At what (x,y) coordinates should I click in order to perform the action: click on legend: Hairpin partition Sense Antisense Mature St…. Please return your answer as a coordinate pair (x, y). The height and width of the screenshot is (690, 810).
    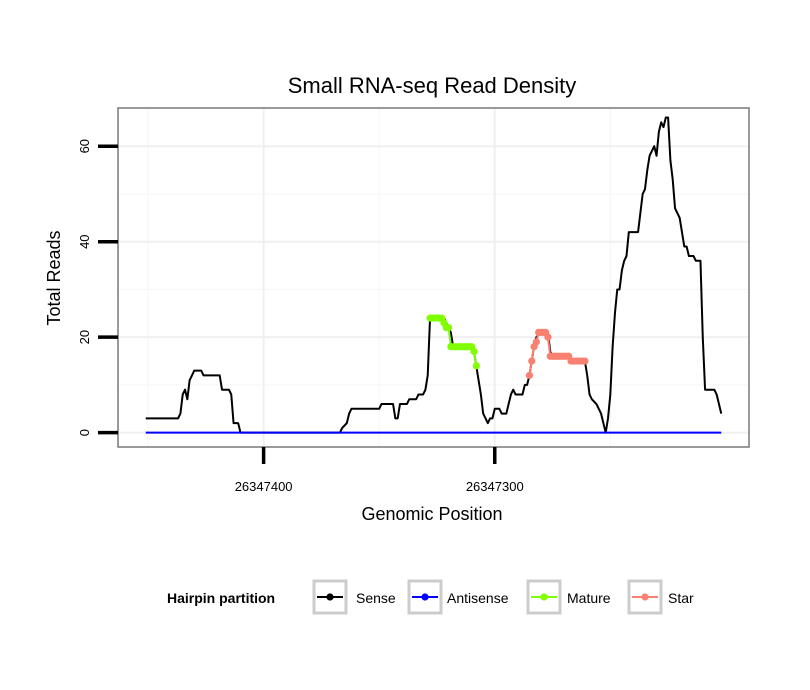
    Looking at the image, I should click on (430, 597).